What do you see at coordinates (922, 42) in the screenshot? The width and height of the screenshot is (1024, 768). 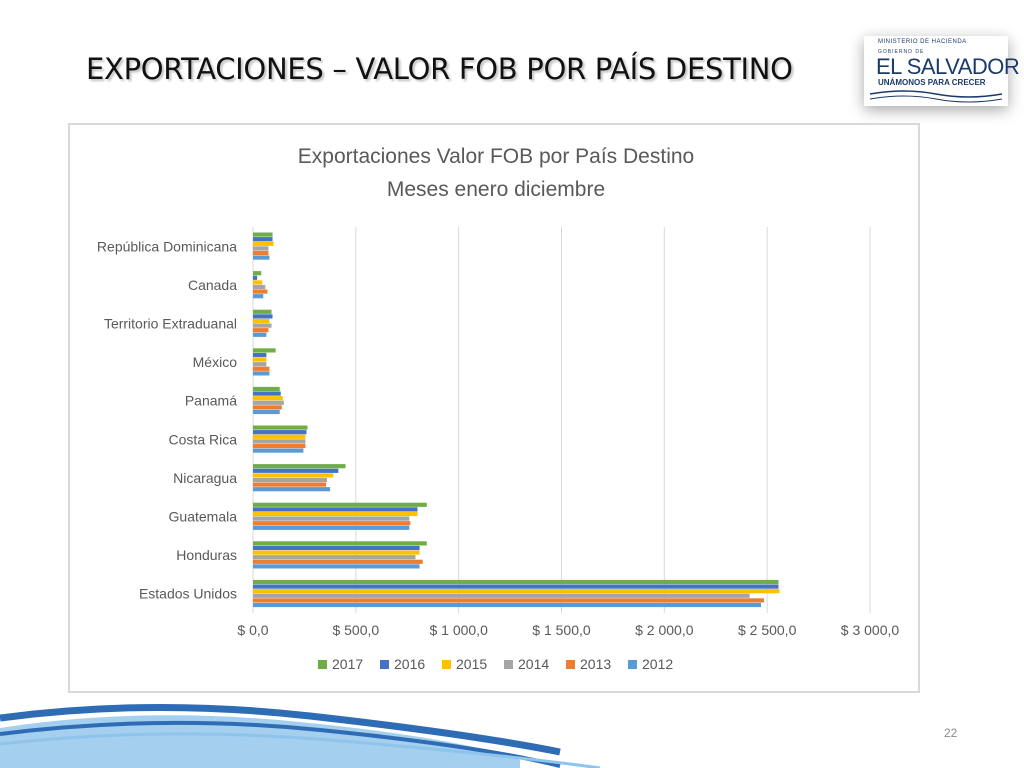 I see `logo-ministry-text: MINISTERIO DE HACIENDA` at bounding box center [922, 42].